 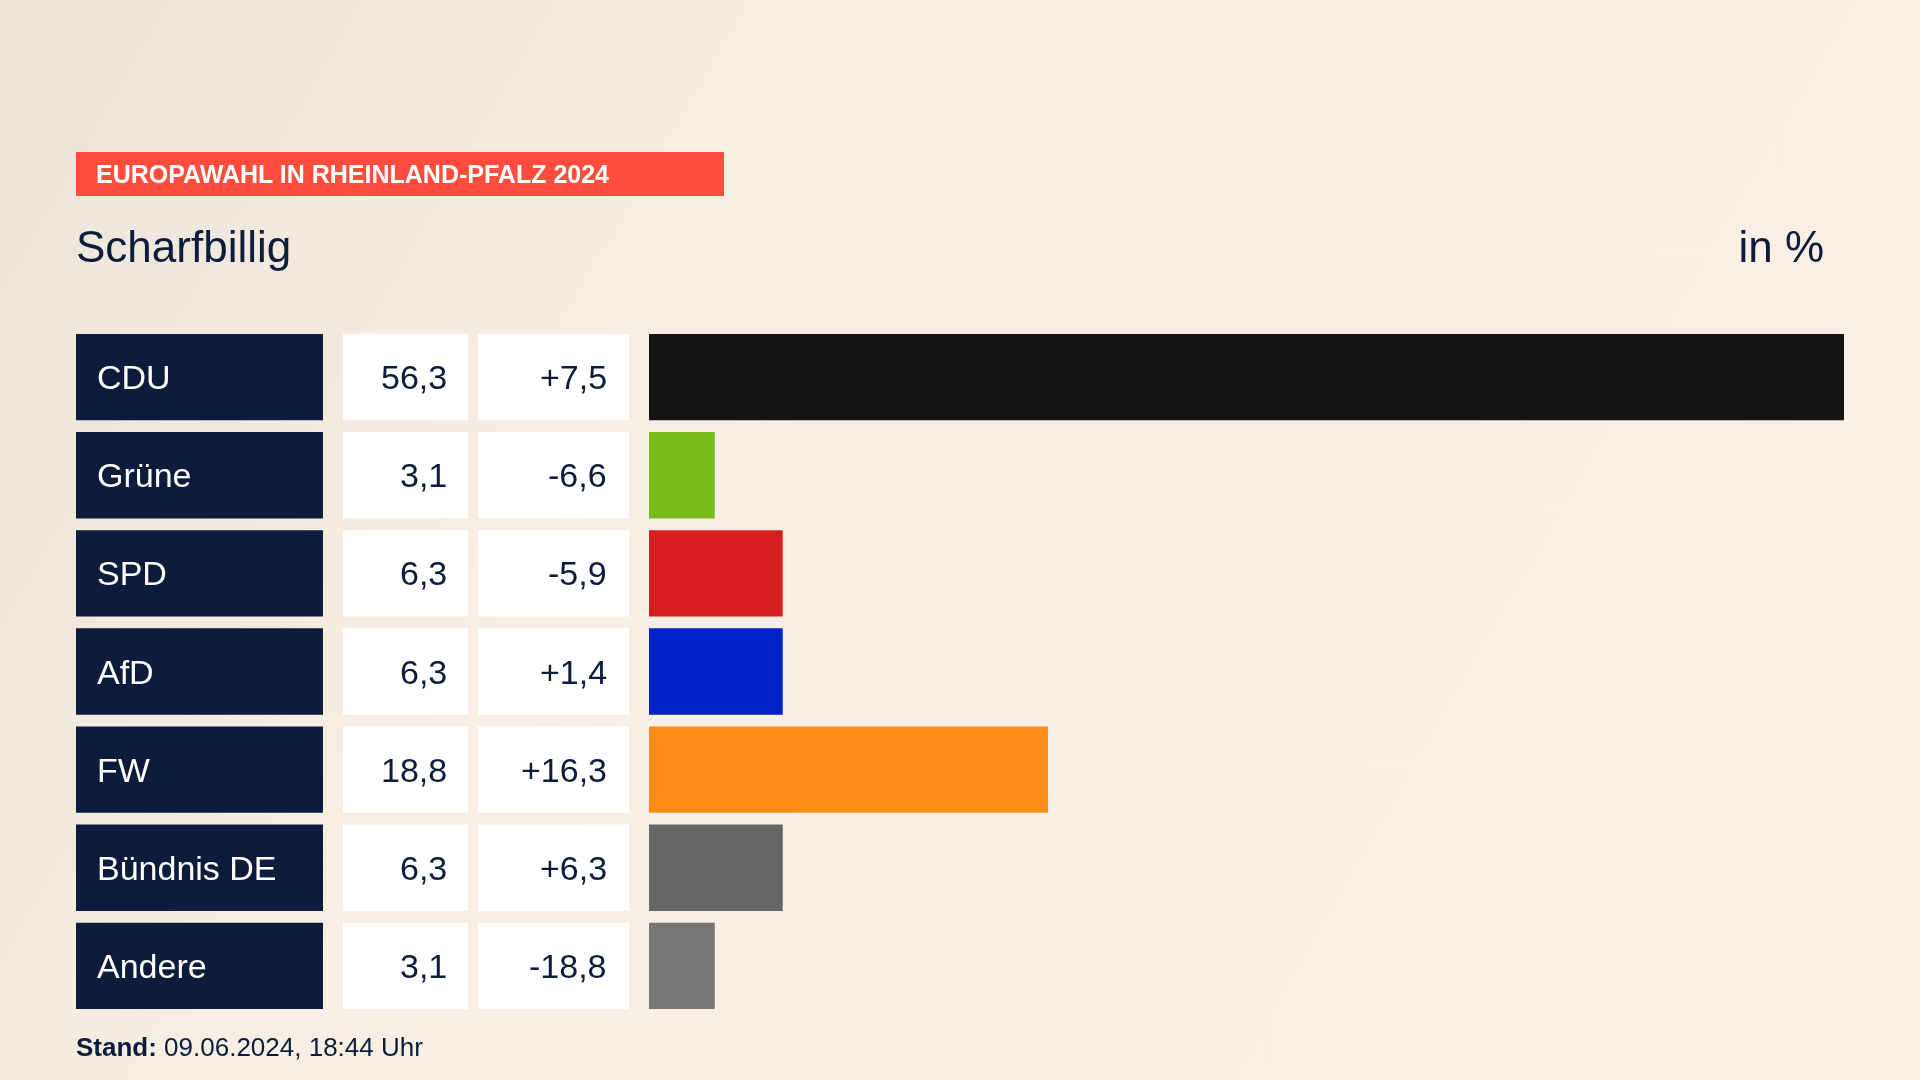 What do you see at coordinates (134, 377) in the screenshot?
I see `y-tick-label: CDU` at bounding box center [134, 377].